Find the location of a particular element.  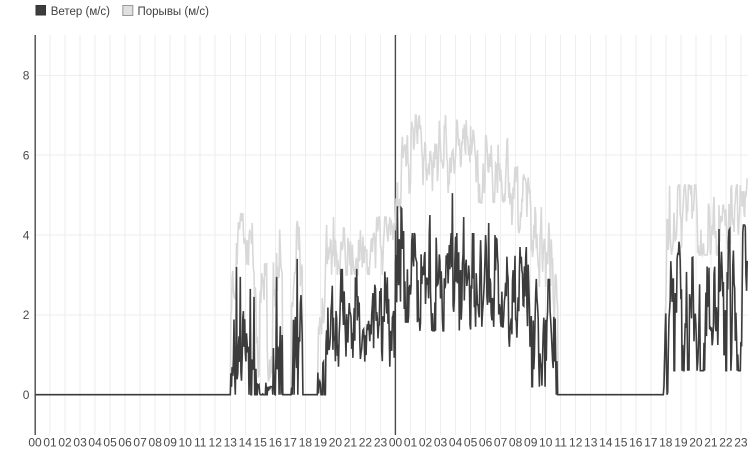

svg-text: 2 is located at coordinates (26, 315).